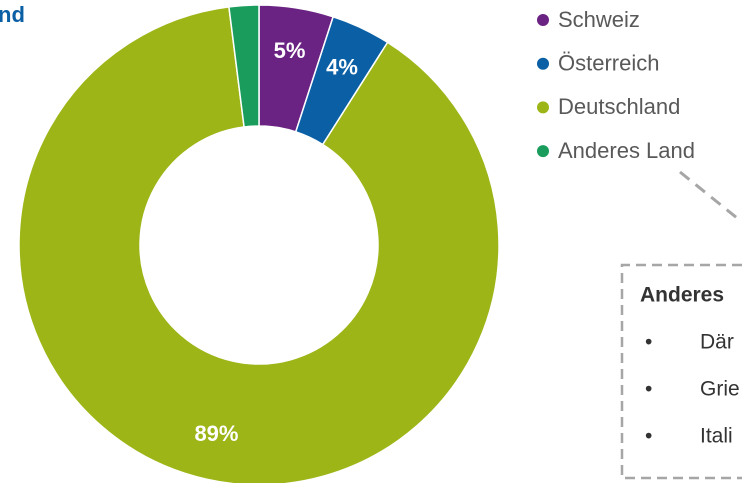 This screenshot has width=742, height=483. I want to click on box-item: Grie, so click(720, 389).